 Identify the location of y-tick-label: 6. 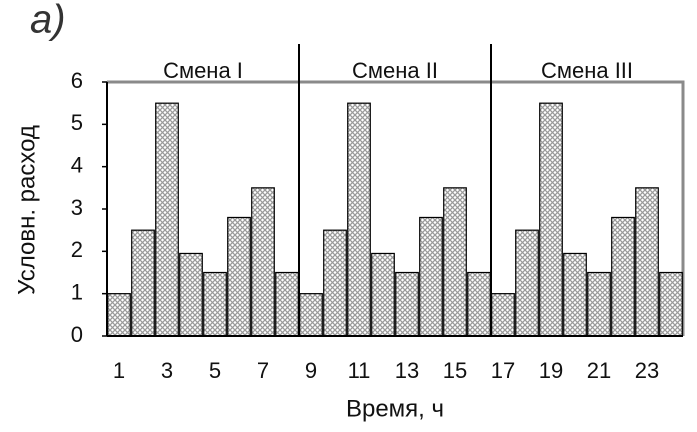
(77, 80).